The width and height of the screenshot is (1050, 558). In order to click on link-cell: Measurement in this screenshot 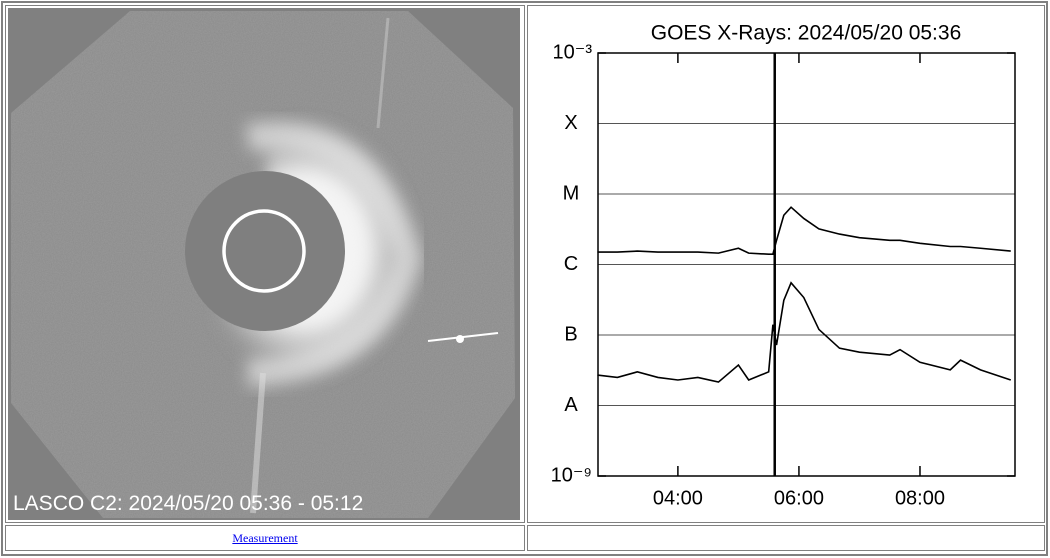, I will do `click(265, 538)`.